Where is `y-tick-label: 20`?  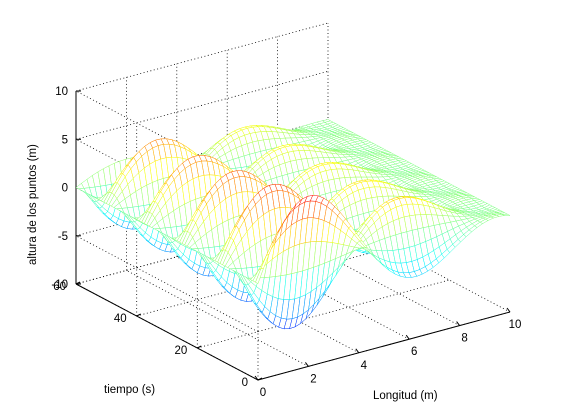 y-tick-label: 20 is located at coordinates (181, 351).